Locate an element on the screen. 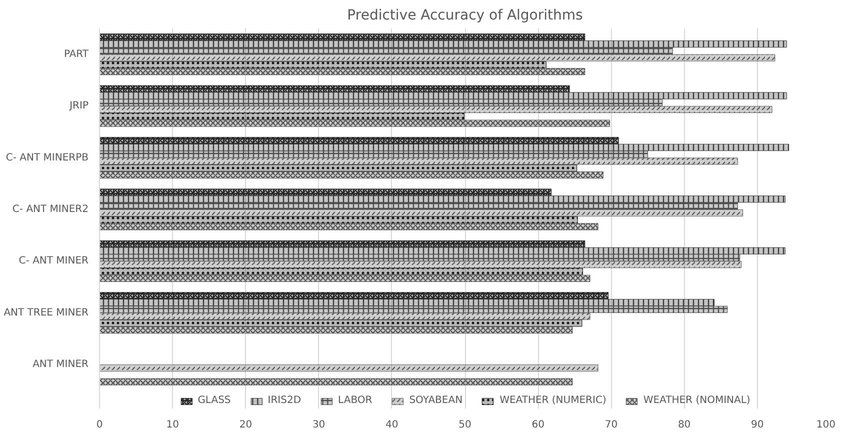 The image size is (843, 438). legend-label: IRIS2D is located at coordinates (285, 400).